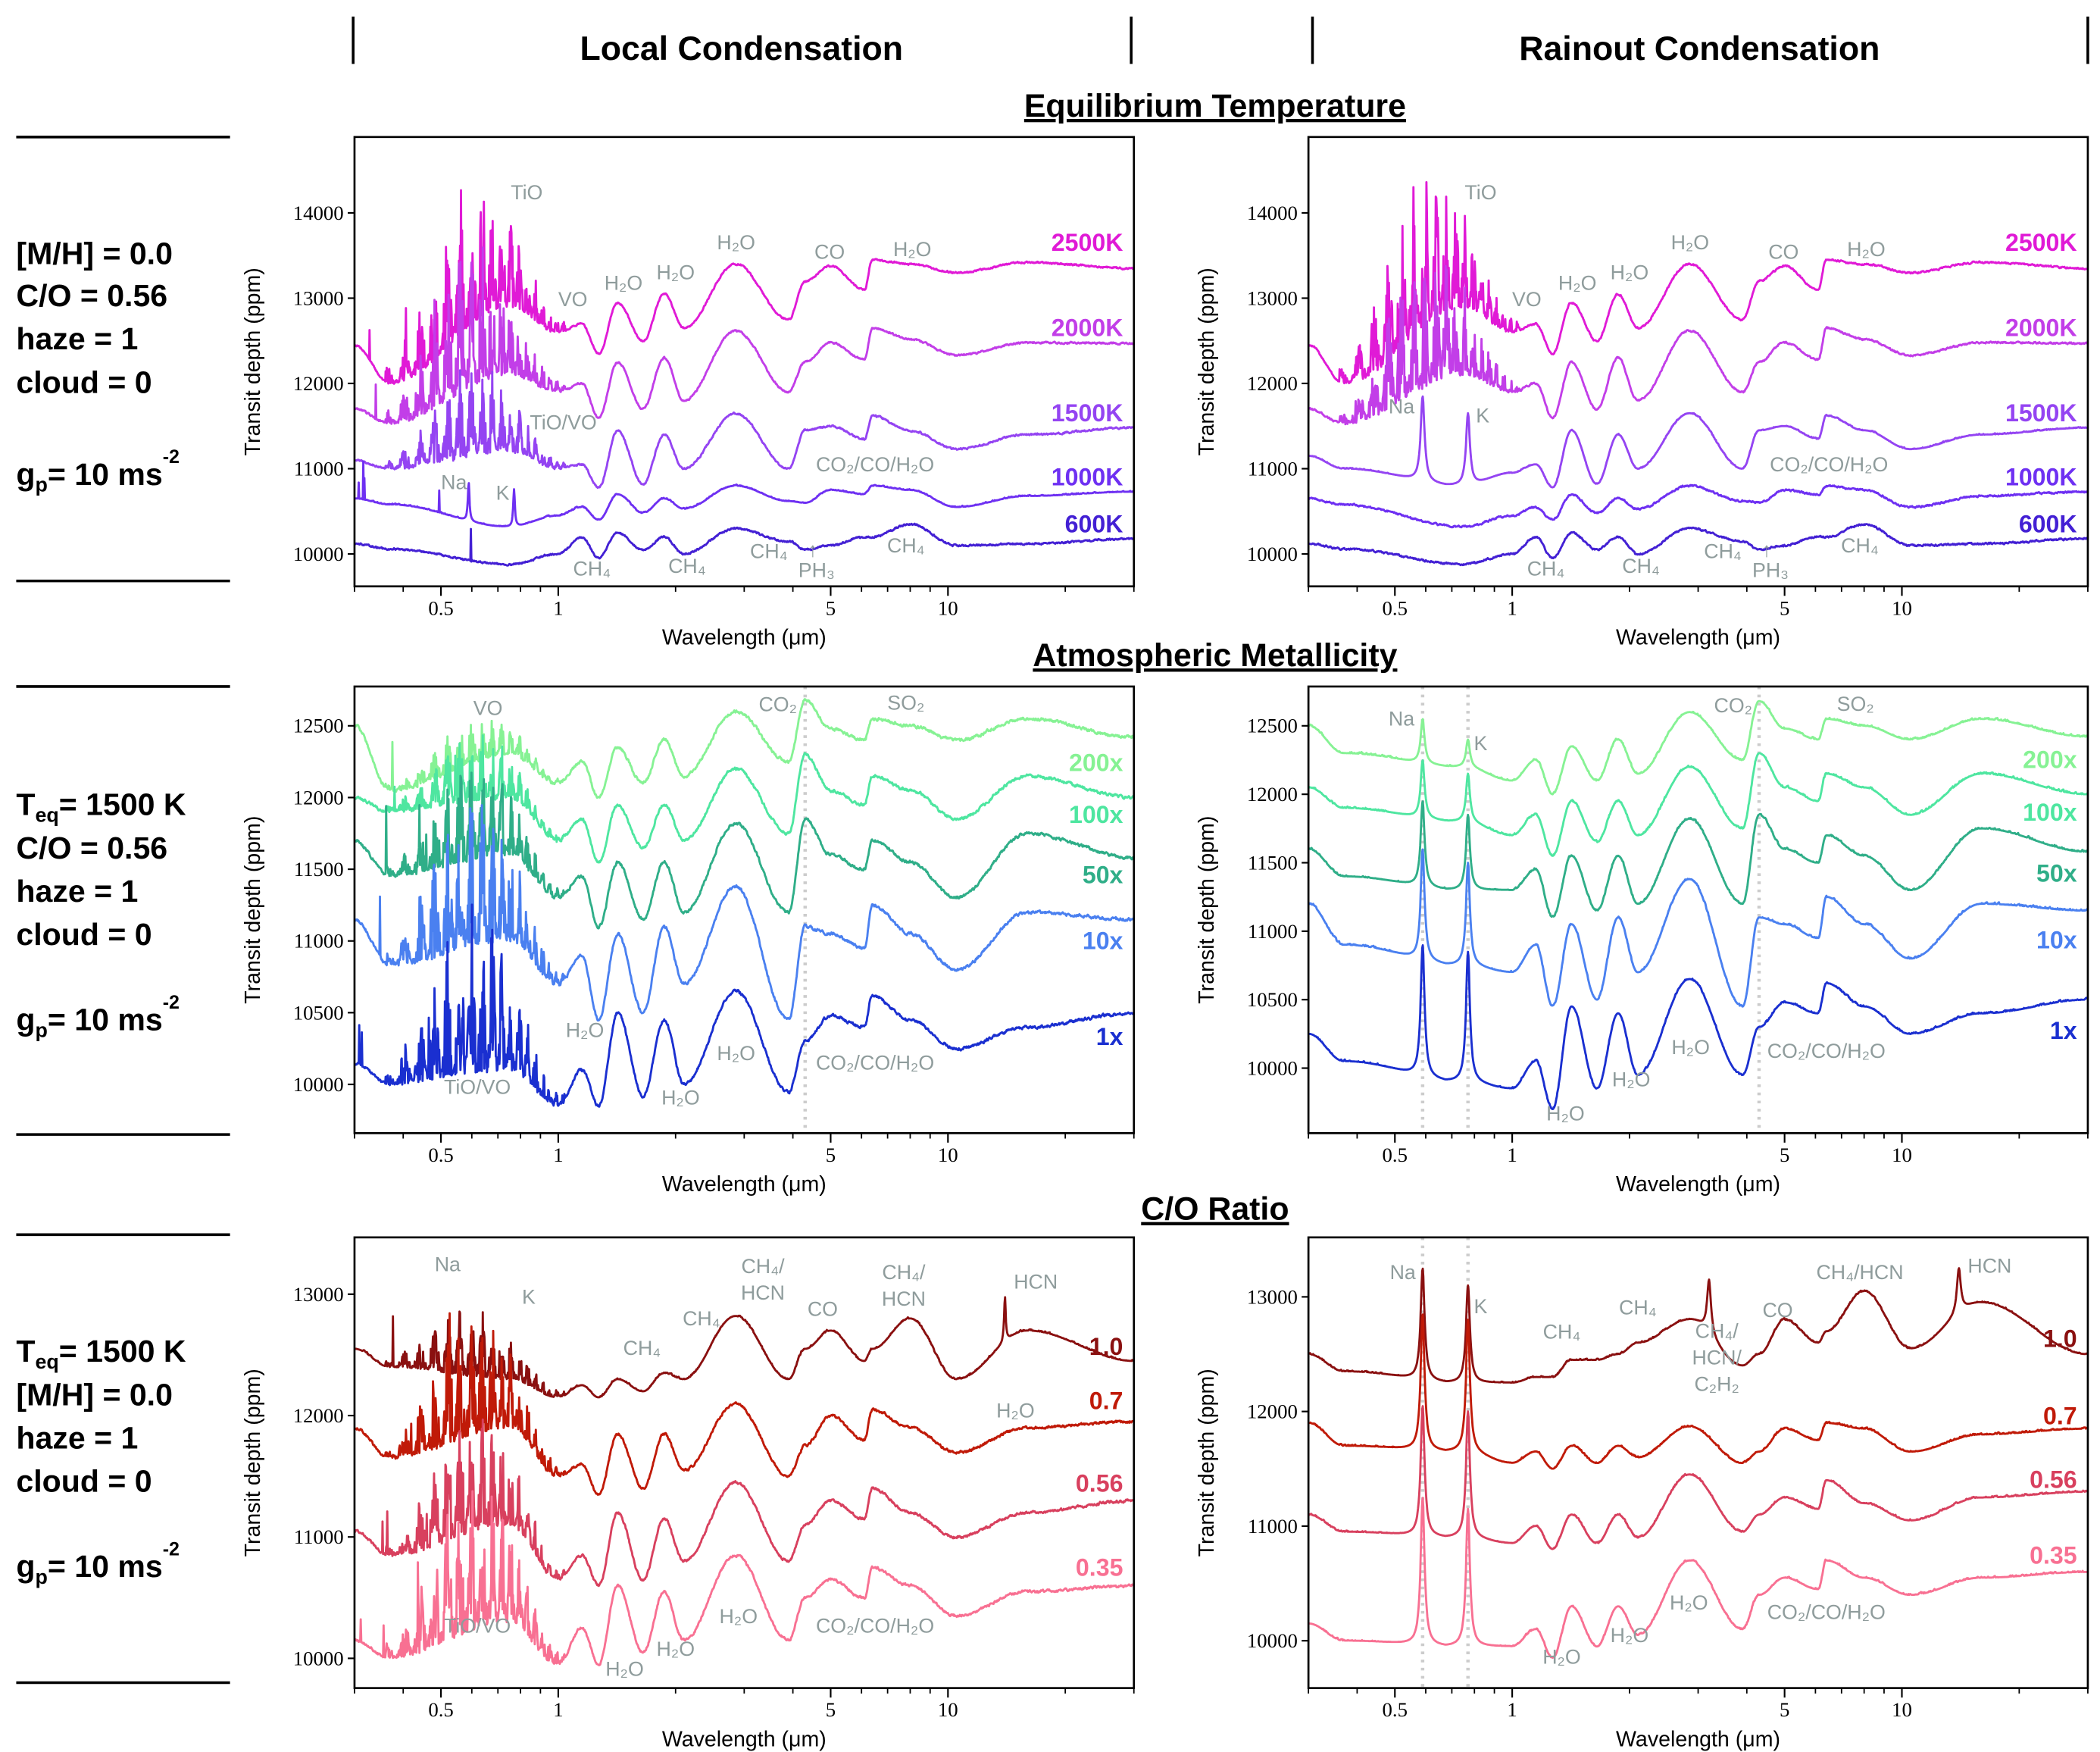 The height and width of the screenshot is (1752, 2100). Describe the element at coordinates (84, 381) in the screenshot. I see `parameter-segment: cloud = 0` at that location.